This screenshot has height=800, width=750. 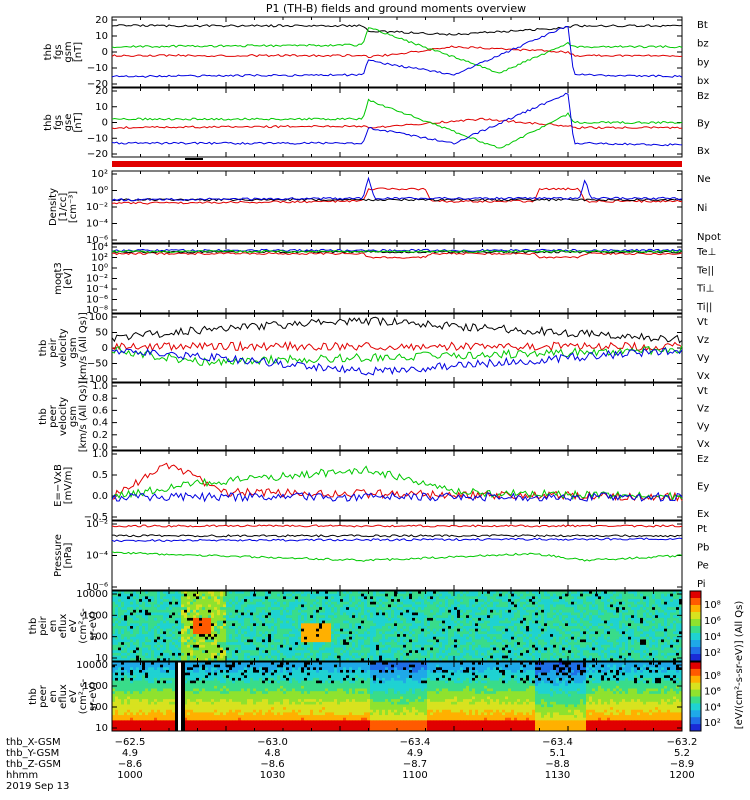 What do you see at coordinates (100, 386) in the screenshot?
I see `ytick-label: 1.0` at bounding box center [100, 386].